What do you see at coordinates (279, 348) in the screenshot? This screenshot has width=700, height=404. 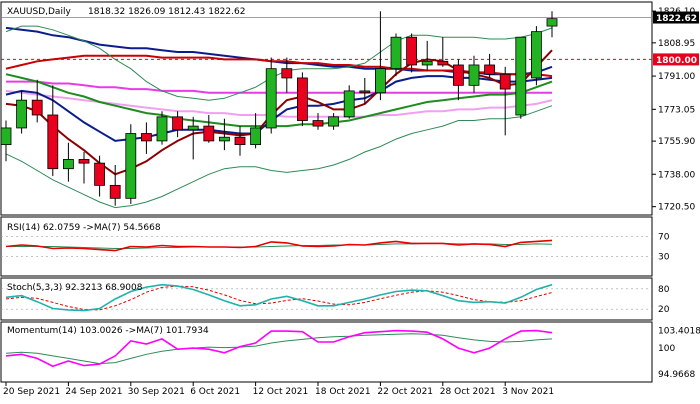 I see `momentum-panel` at bounding box center [279, 348].